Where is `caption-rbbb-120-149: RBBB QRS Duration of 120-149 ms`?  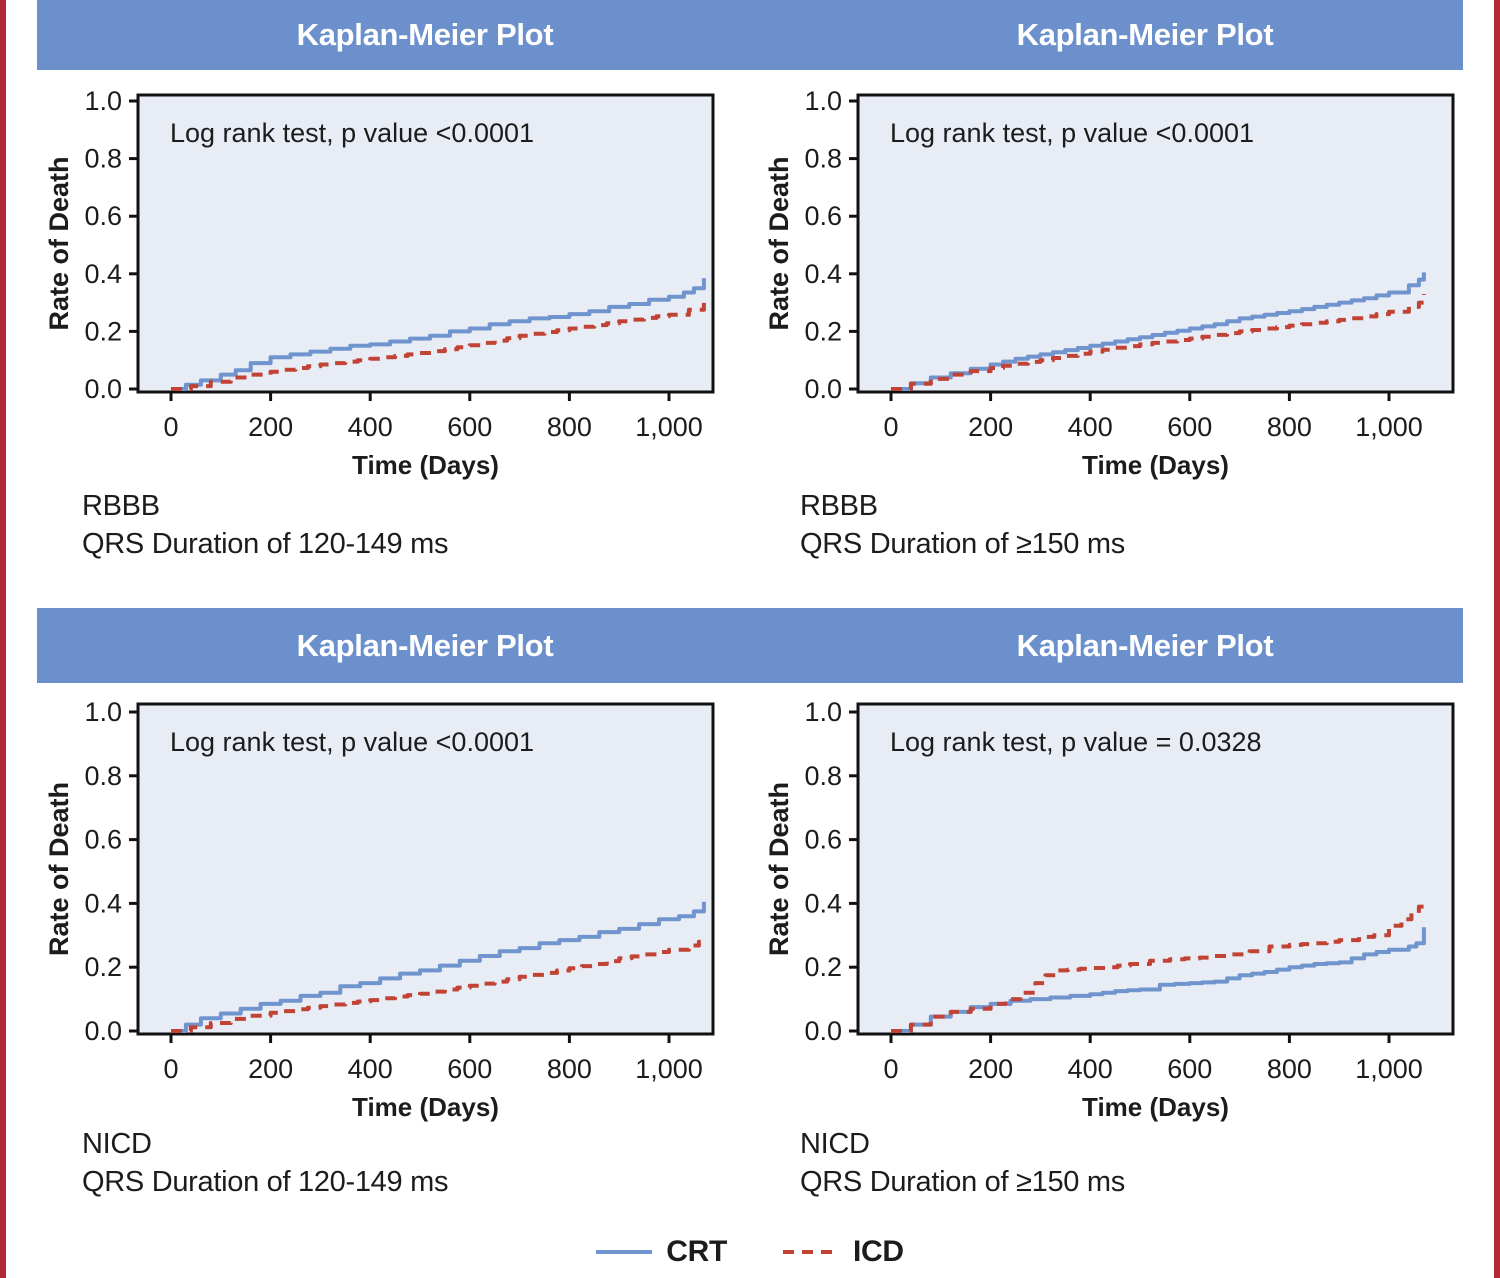 caption-rbbb-120-149: RBBB QRS Duration of 120-149 ms is located at coordinates (265, 525).